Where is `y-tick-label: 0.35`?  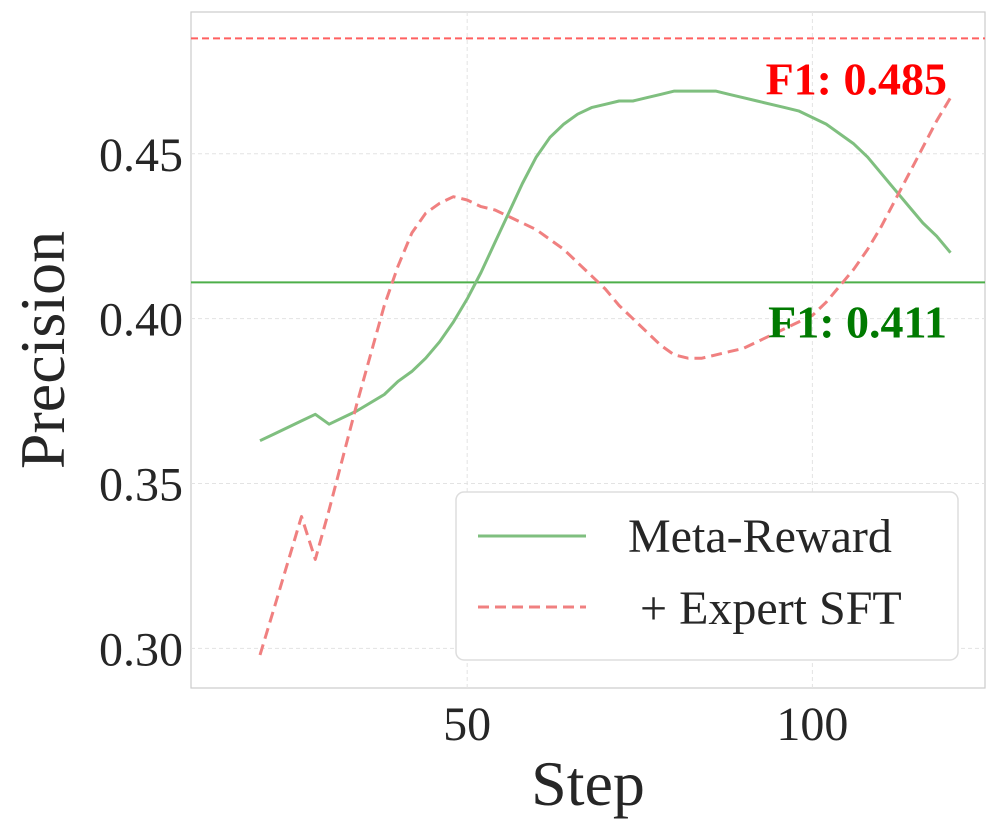
y-tick-label: 0.35 is located at coordinates (141, 485).